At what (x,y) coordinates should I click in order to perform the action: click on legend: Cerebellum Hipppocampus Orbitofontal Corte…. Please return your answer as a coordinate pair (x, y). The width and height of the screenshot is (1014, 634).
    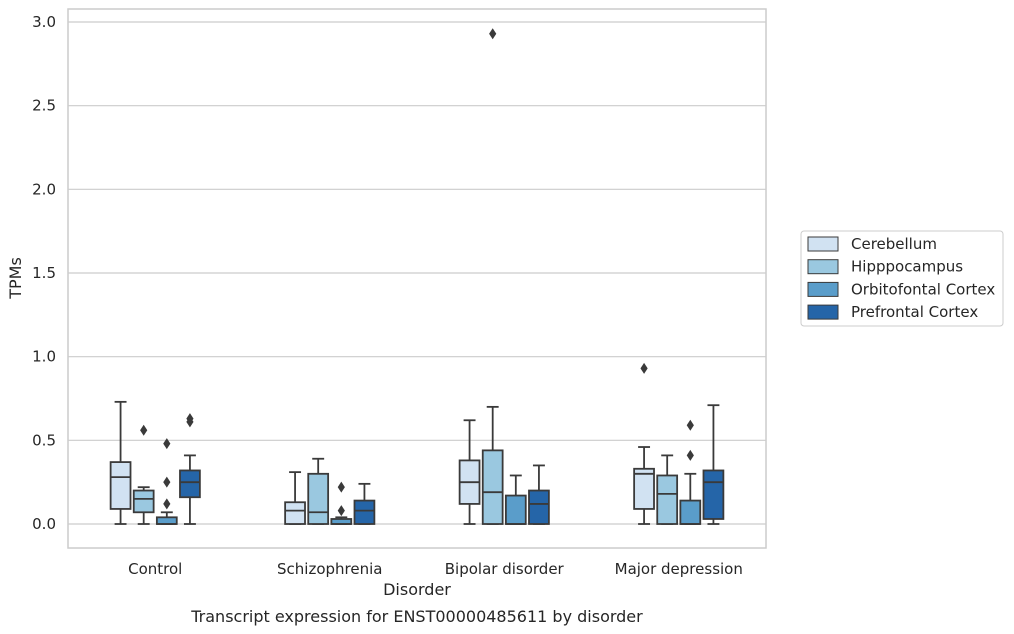
    Looking at the image, I should click on (902, 278).